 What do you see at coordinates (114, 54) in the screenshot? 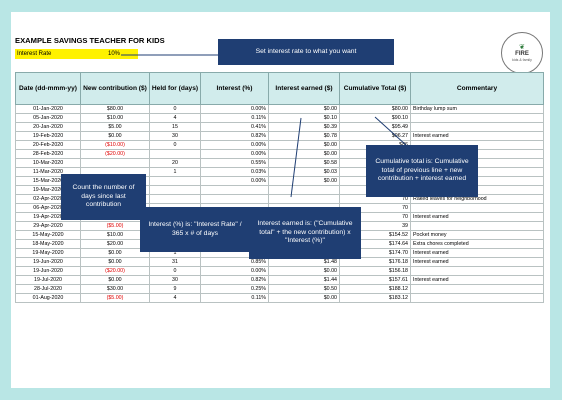
I see `interest-rate-value: 10%` at bounding box center [114, 54].